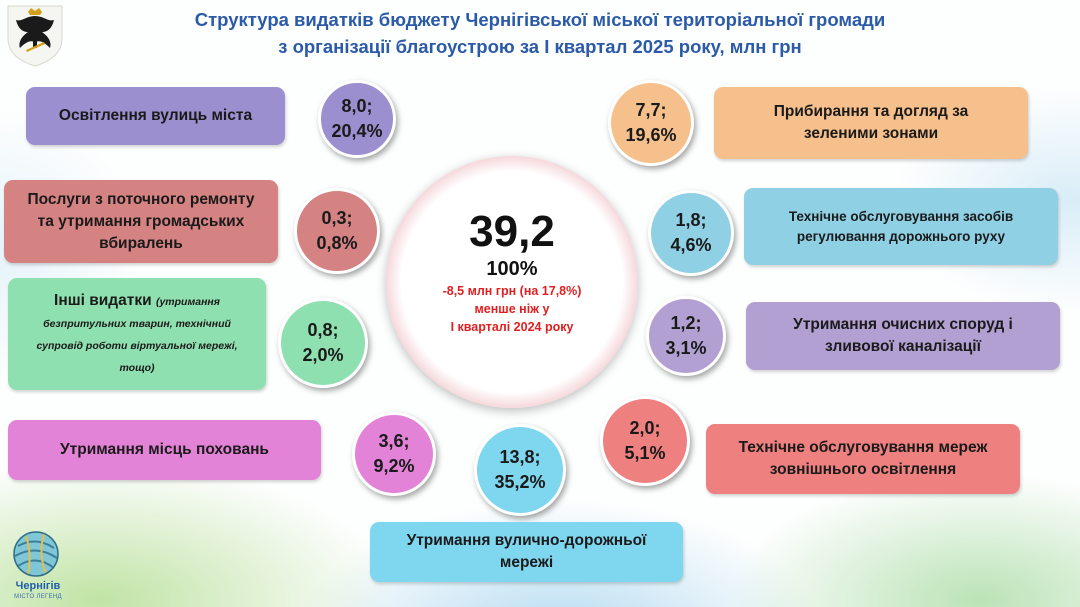  I want to click on share: 4,6%, so click(691, 245).